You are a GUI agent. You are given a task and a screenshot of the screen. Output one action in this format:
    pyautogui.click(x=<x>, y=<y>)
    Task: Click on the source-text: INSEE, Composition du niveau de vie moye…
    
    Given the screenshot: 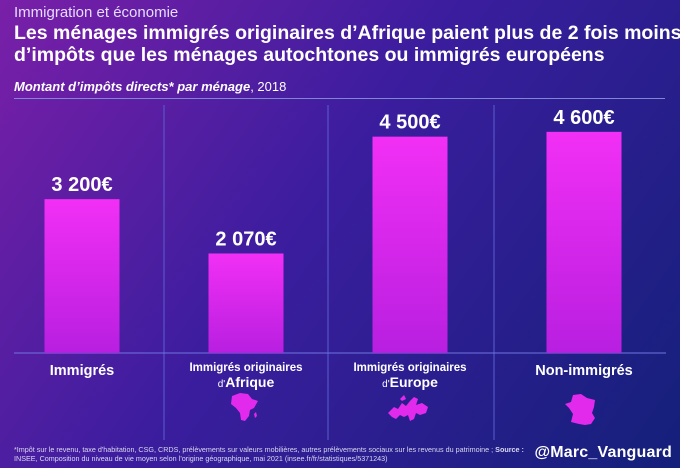 What is the action you would take?
    pyautogui.click(x=201, y=458)
    